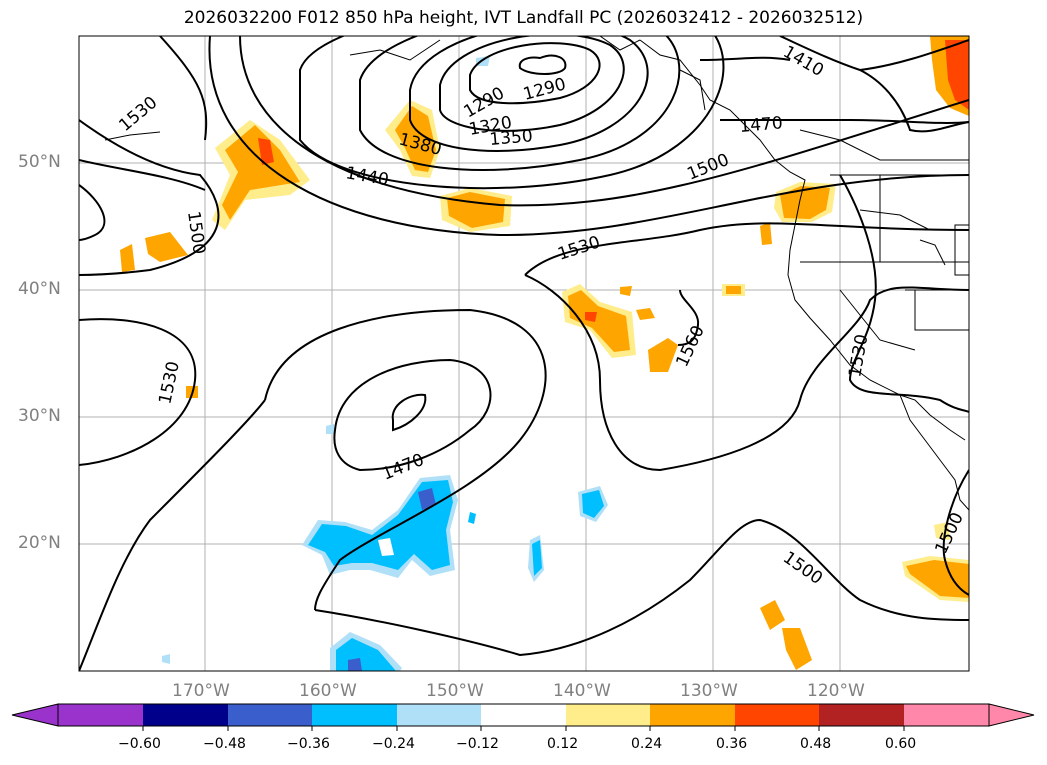 This screenshot has width=1047, height=765. What do you see at coordinates (308, 744) in the screenshot?
I see `colorbar-tick-label: −0.36` at bounding box center [308, 744].